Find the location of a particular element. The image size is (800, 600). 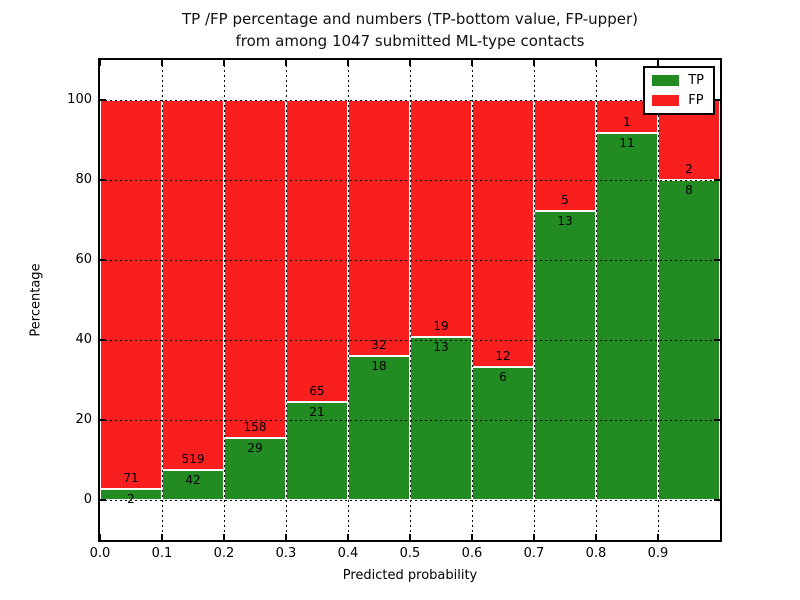

bar-label-fp: 12 is located at coordinates (503, 355).